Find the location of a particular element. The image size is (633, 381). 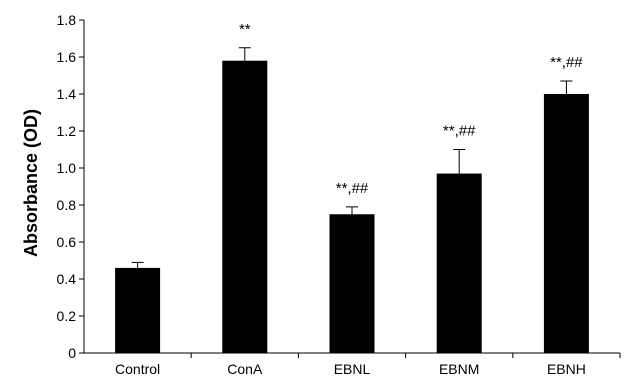

y-tick-label: 1.4 is located at coordinates (67, 94).